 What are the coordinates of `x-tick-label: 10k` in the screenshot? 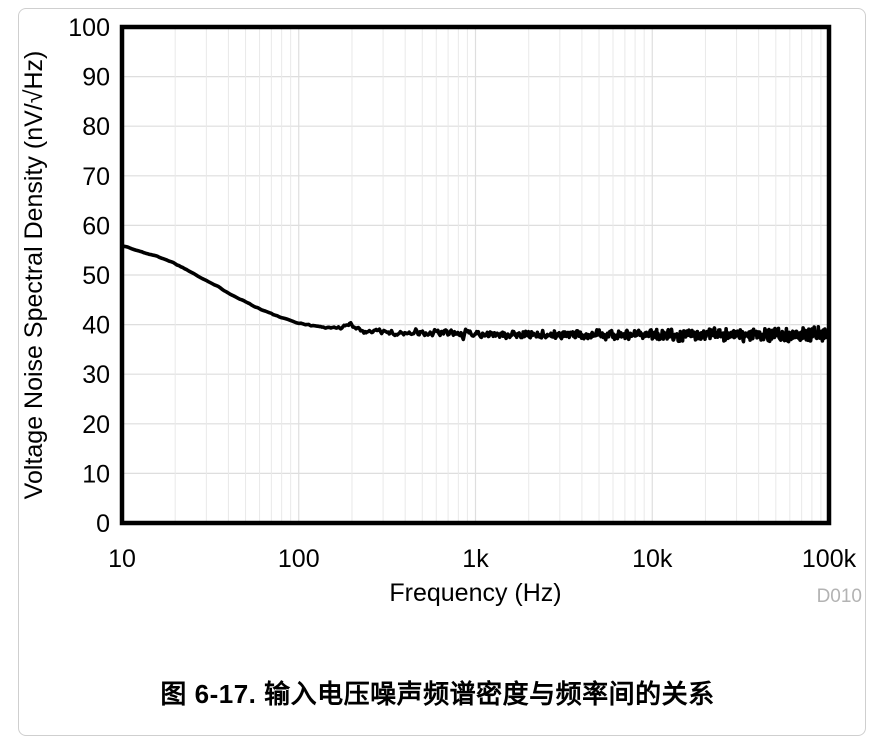 It's located at (652, 559).